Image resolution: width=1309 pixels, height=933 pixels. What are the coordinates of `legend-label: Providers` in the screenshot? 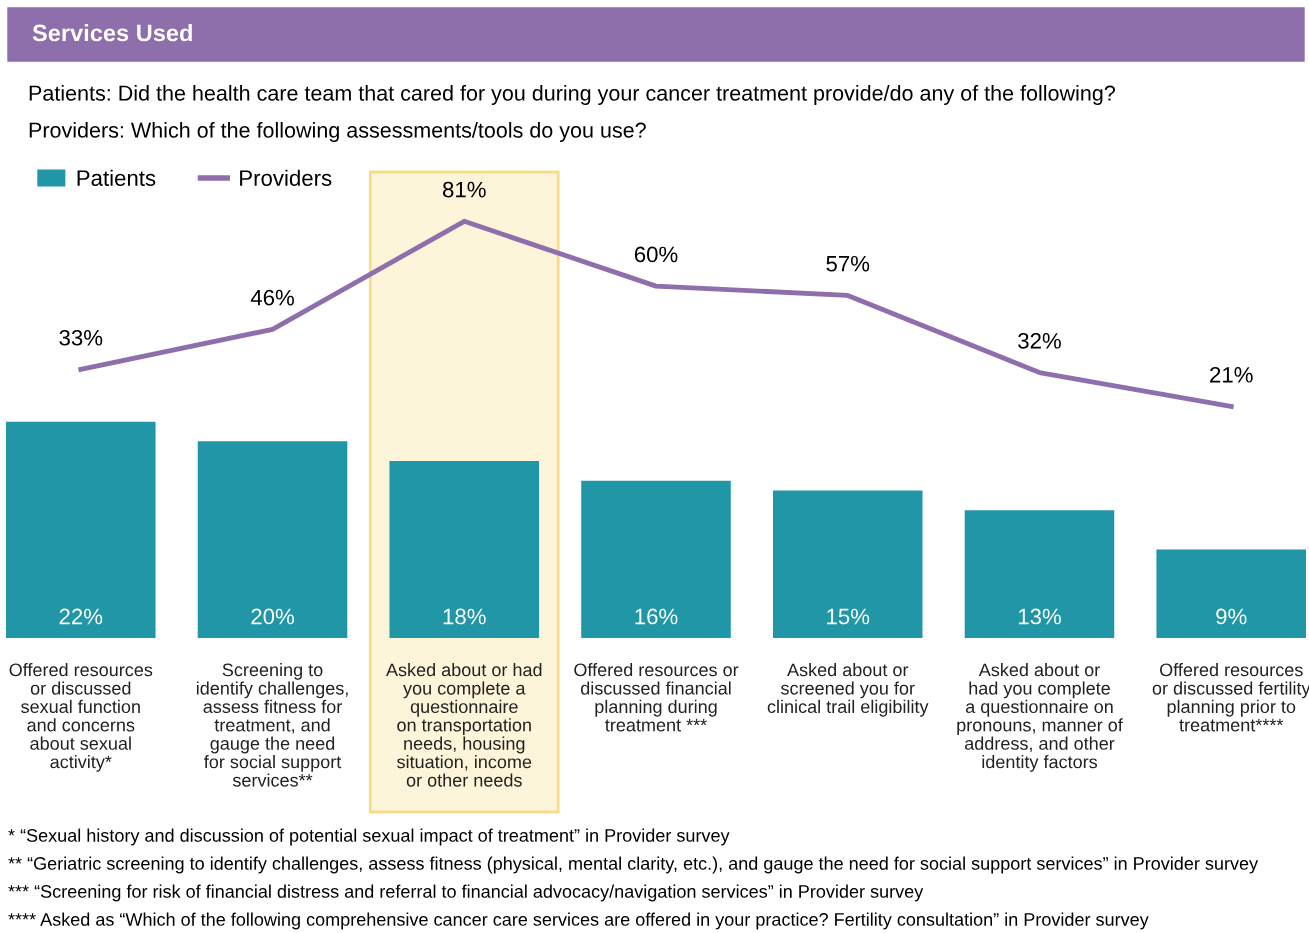 It's located at (286, 177).